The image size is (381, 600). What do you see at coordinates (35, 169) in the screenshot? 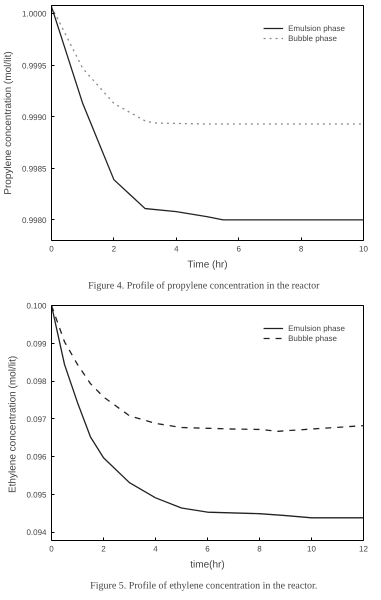
I see `y-tick-label: 0.9985` at bounding box center [35, 169].